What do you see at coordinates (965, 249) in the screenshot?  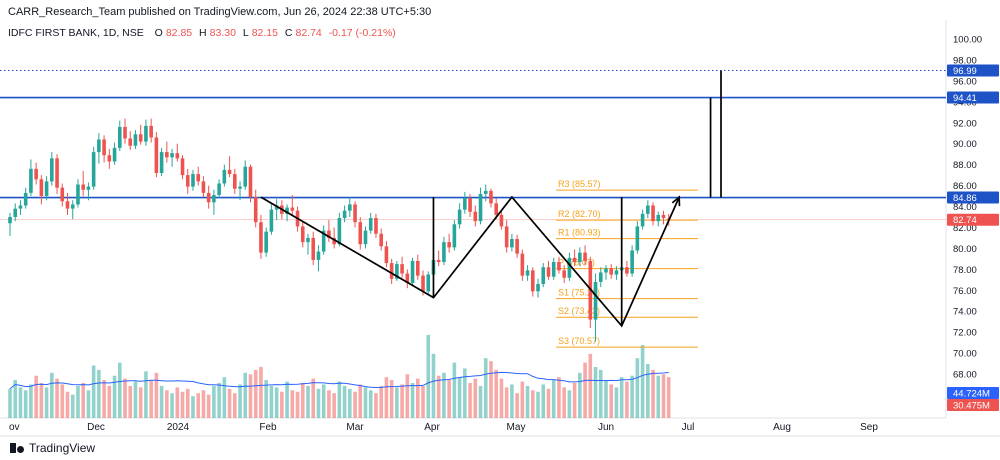 I see `price-tick-label: 80.00` at bounding box center [965, 249].